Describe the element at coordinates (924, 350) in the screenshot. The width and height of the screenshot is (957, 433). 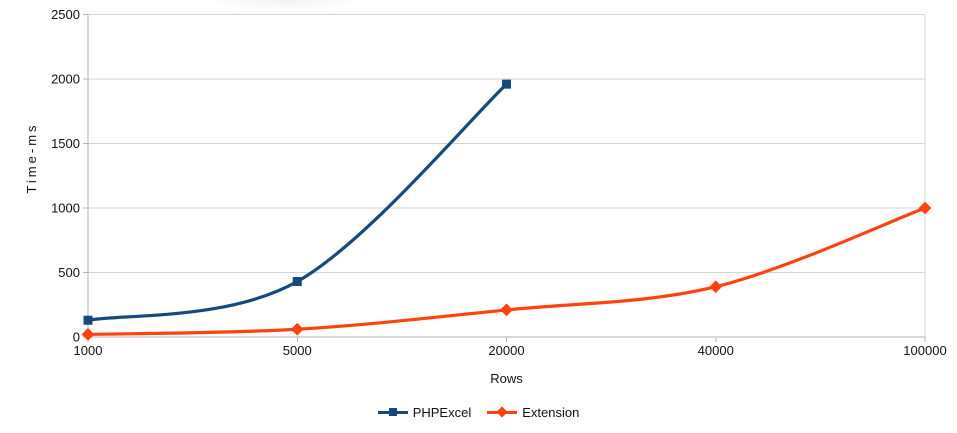
I see `x-tick-label: 100000` at that location.